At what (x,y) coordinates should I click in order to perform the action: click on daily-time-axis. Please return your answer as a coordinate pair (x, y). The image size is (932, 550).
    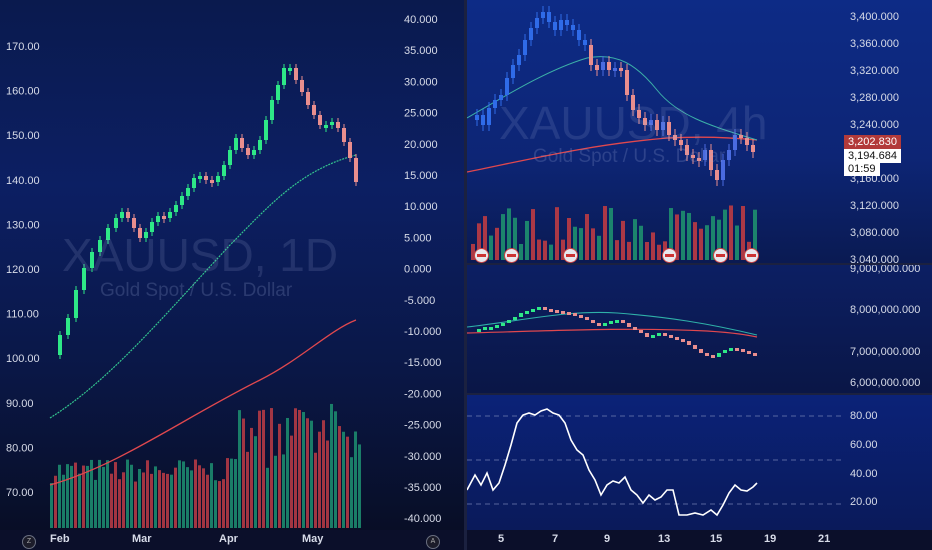
    Looking at the image, I should click on (232, 540).